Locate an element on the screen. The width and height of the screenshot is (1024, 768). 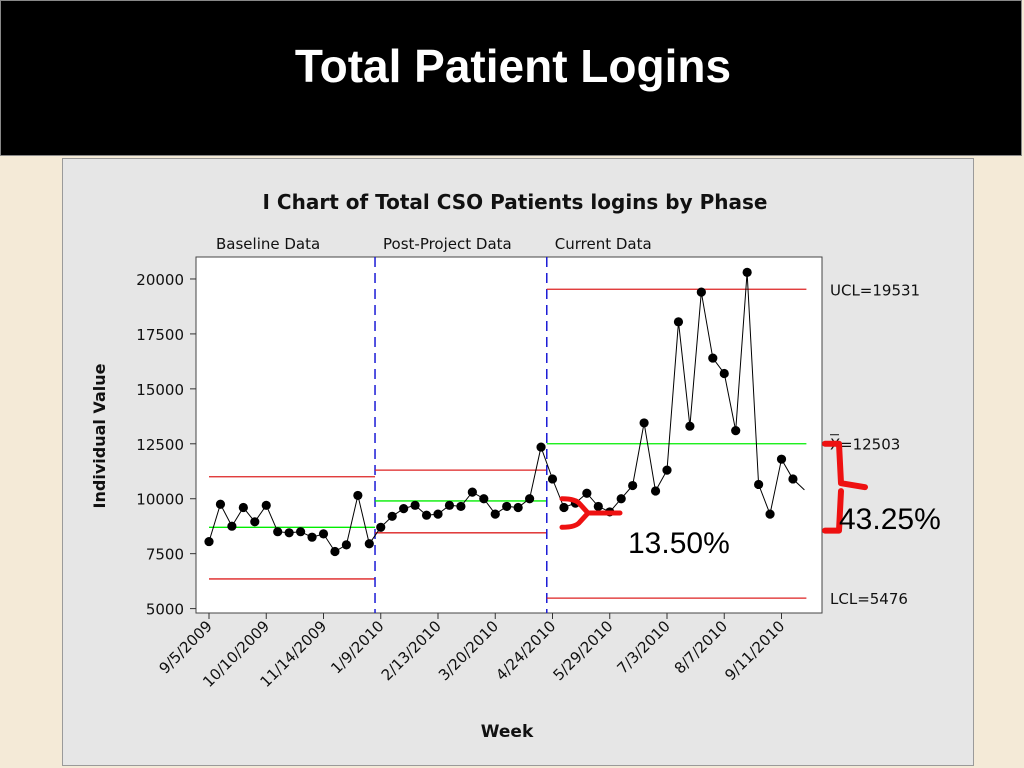
y-tick-label: 17500 is located at coordinates (160, 335).